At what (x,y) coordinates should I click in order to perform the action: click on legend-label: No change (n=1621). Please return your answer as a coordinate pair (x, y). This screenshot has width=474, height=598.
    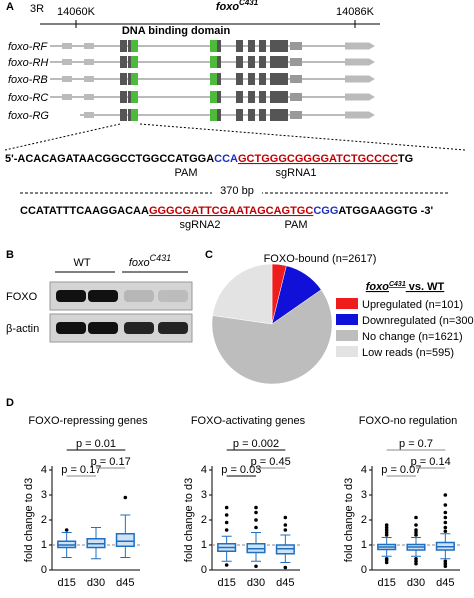
    Looking at the image, I should click on (412, 337).